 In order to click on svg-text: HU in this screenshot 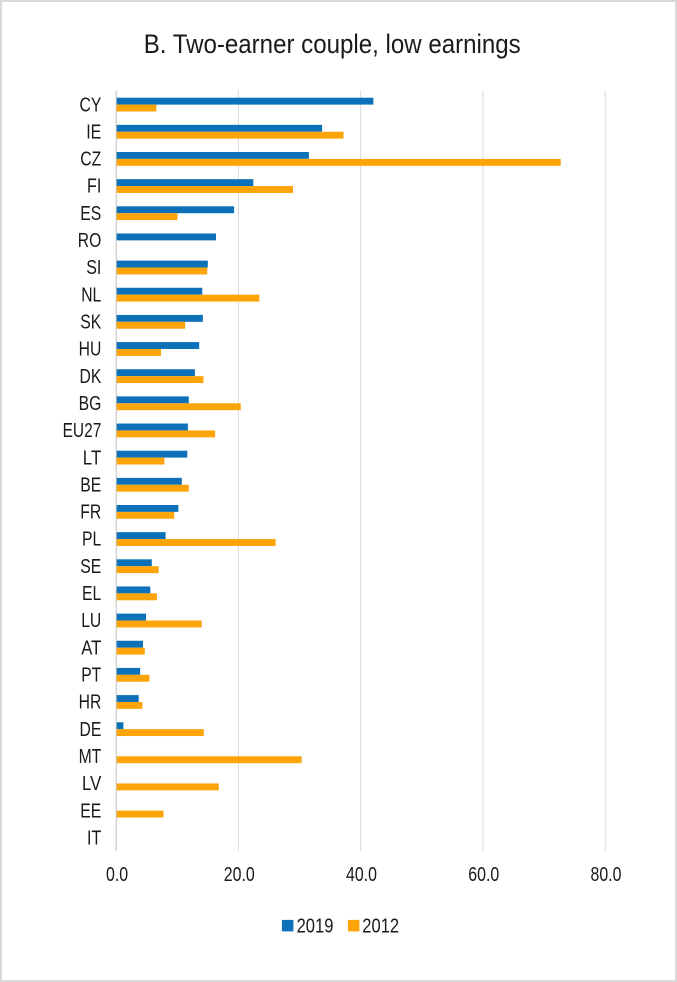, I will do `click(90, 350)`.